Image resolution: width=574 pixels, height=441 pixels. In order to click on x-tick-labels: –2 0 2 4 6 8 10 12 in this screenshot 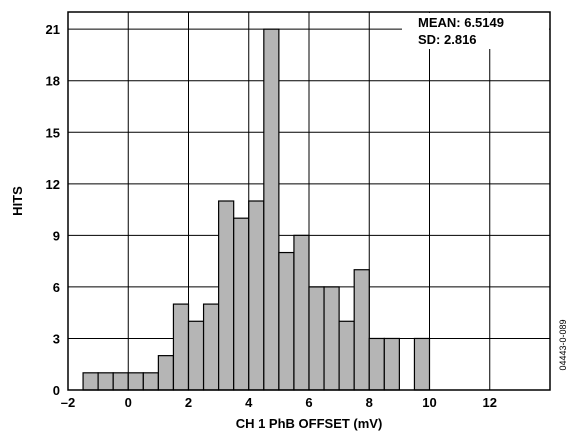, I will do `click(279, 402)`.